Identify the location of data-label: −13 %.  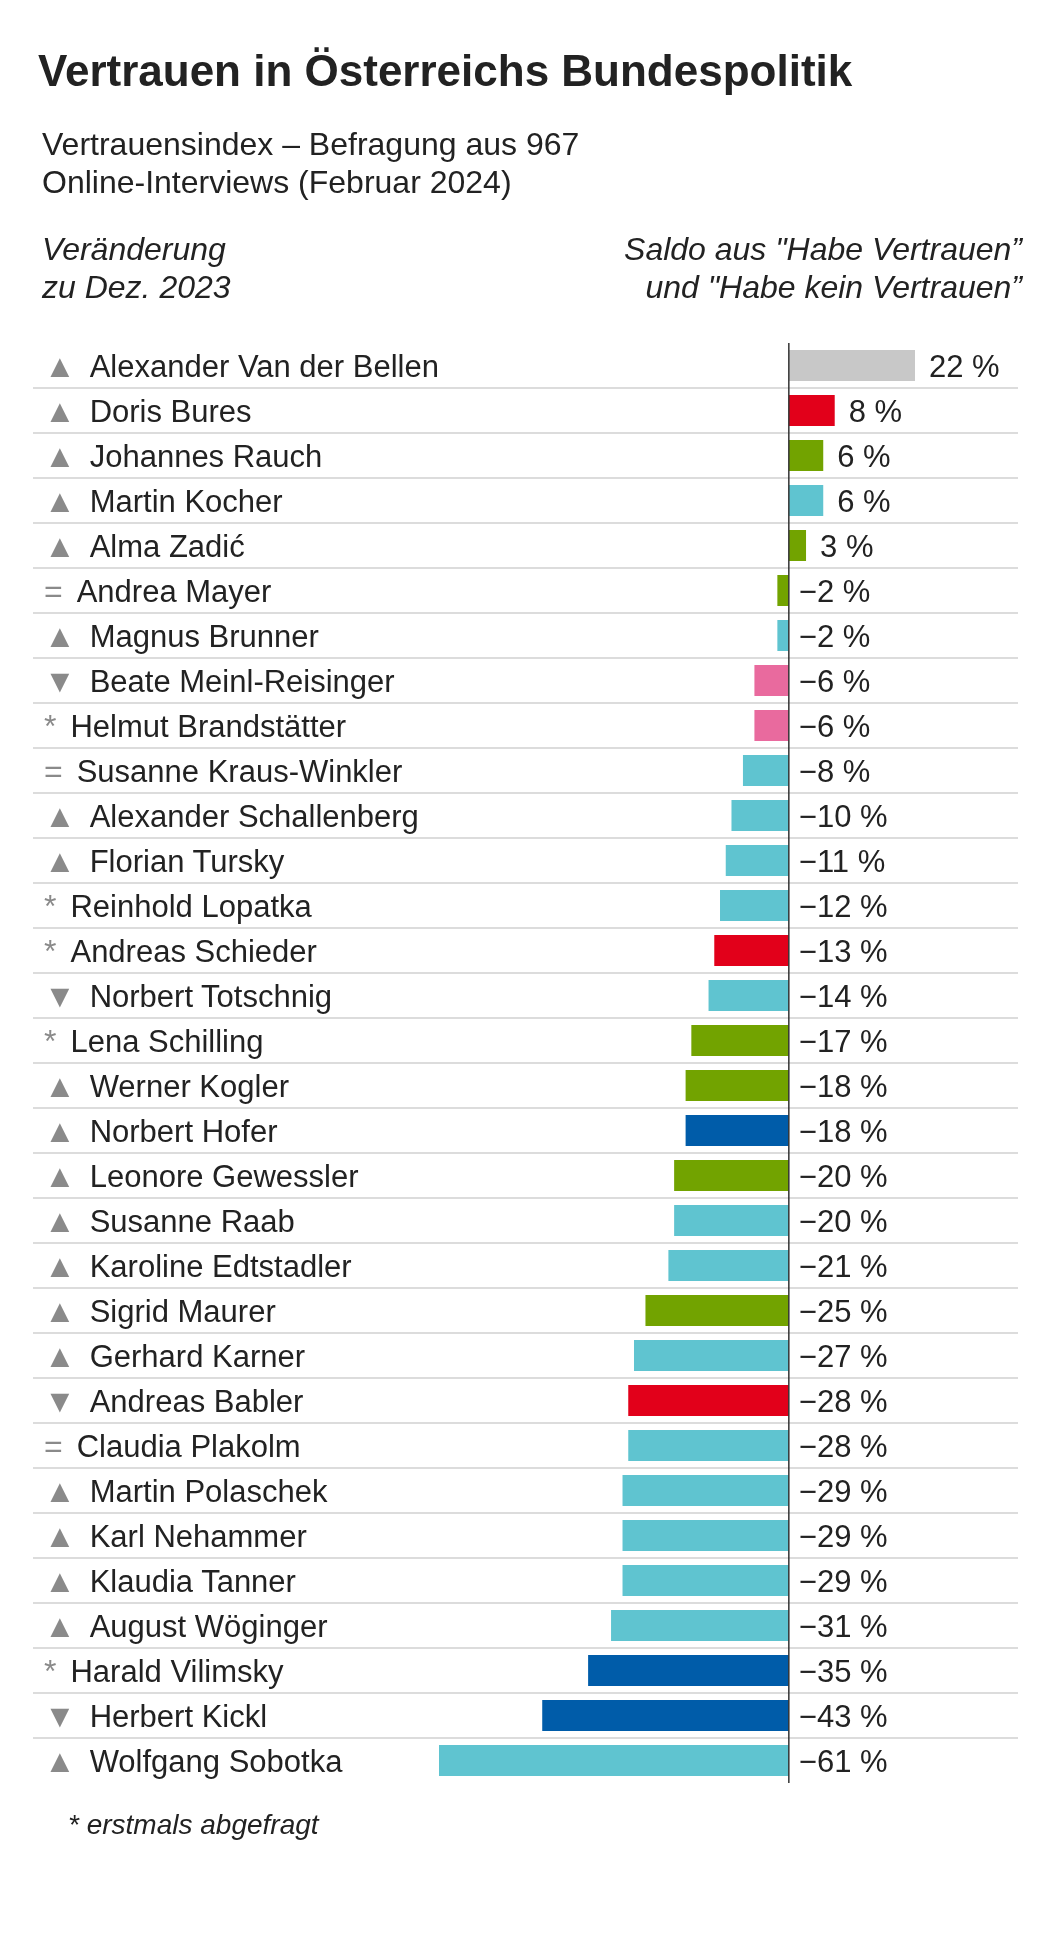
(843, 951).